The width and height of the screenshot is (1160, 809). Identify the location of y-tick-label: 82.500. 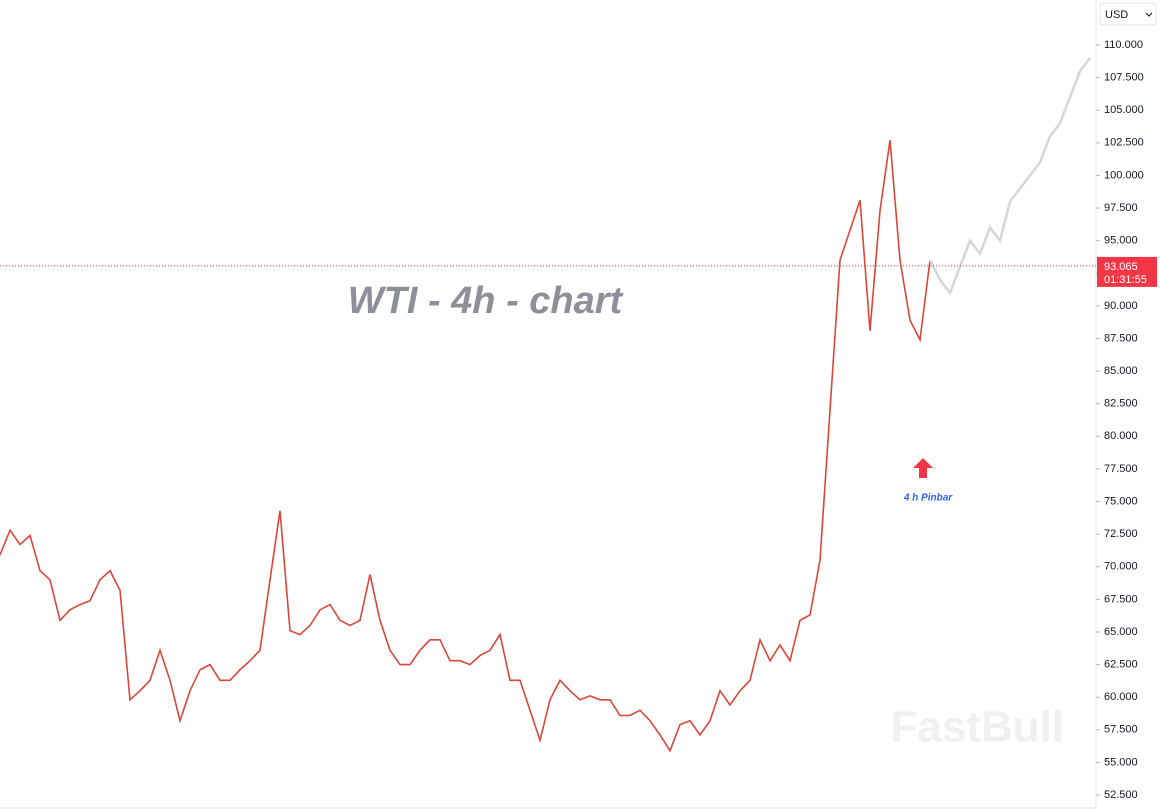
(1121, 404).